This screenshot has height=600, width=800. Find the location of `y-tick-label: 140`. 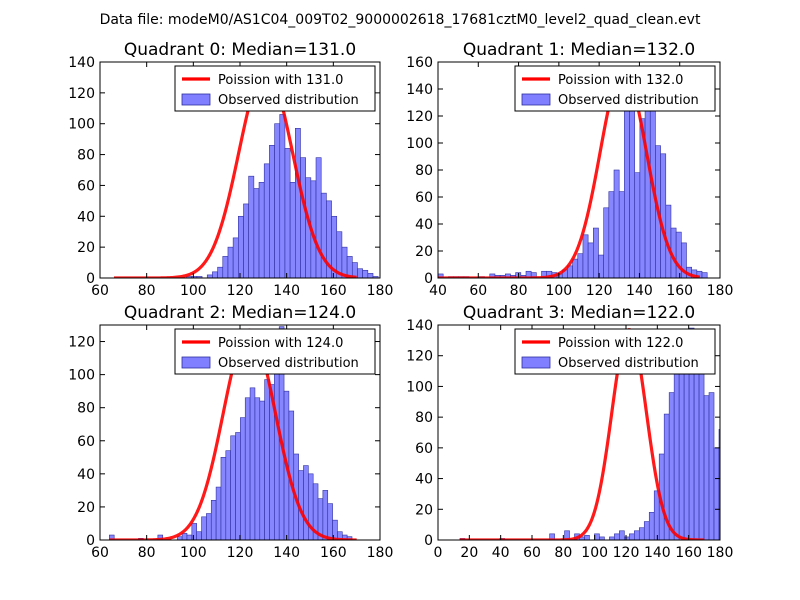

y-tick-label: 140 is located at coordinates (81, 63).